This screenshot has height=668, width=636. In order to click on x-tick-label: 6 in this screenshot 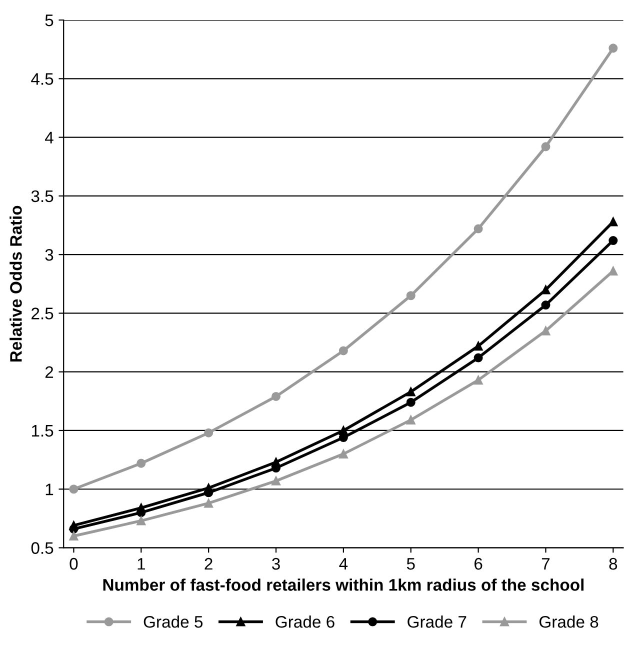, I will do `click(478, 564)`.